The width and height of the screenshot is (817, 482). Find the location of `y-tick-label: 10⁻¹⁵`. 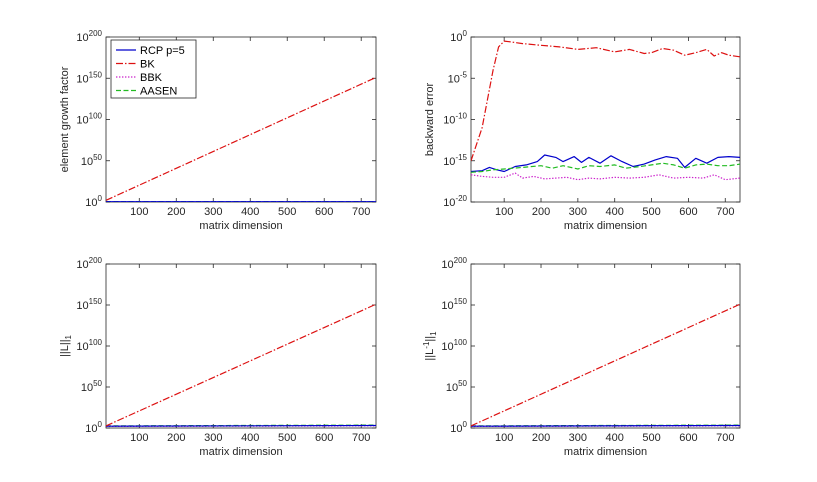

y-tick-label: 10⁻¹⁵ is located at coordinates (455, 160).